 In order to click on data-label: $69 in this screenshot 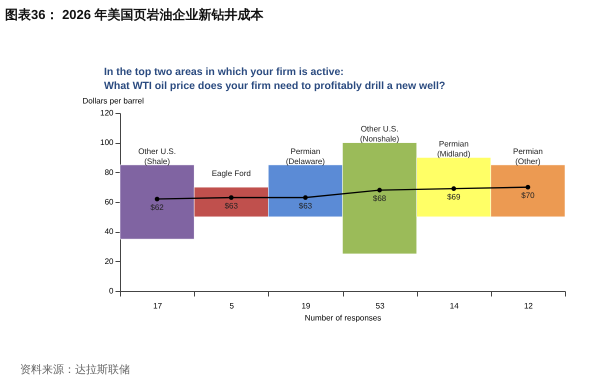, I will do `click(454, 197)`.